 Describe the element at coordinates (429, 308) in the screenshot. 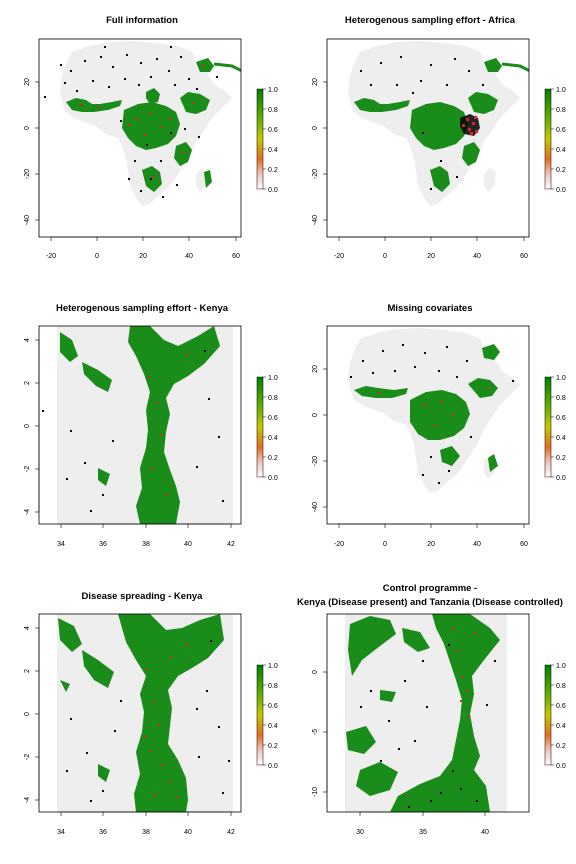

I see `panel-title: Missing covariates` at that location.